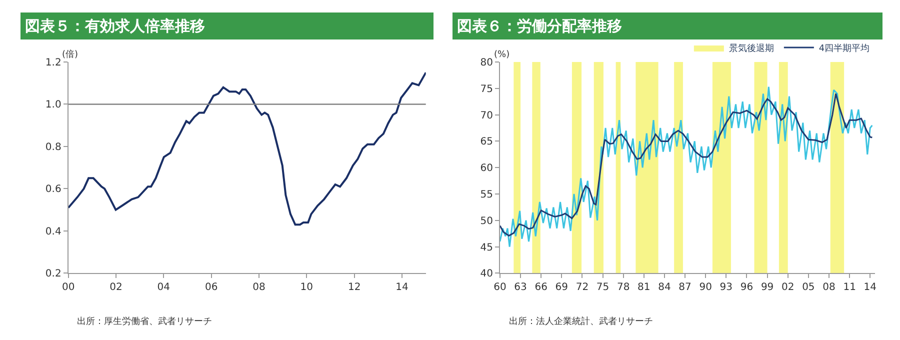 This screenshot has height=340, width=900. Describe the element at coordinates (53, 274) in the screenshot. I see `y-tick-label: 0.2` at that location.